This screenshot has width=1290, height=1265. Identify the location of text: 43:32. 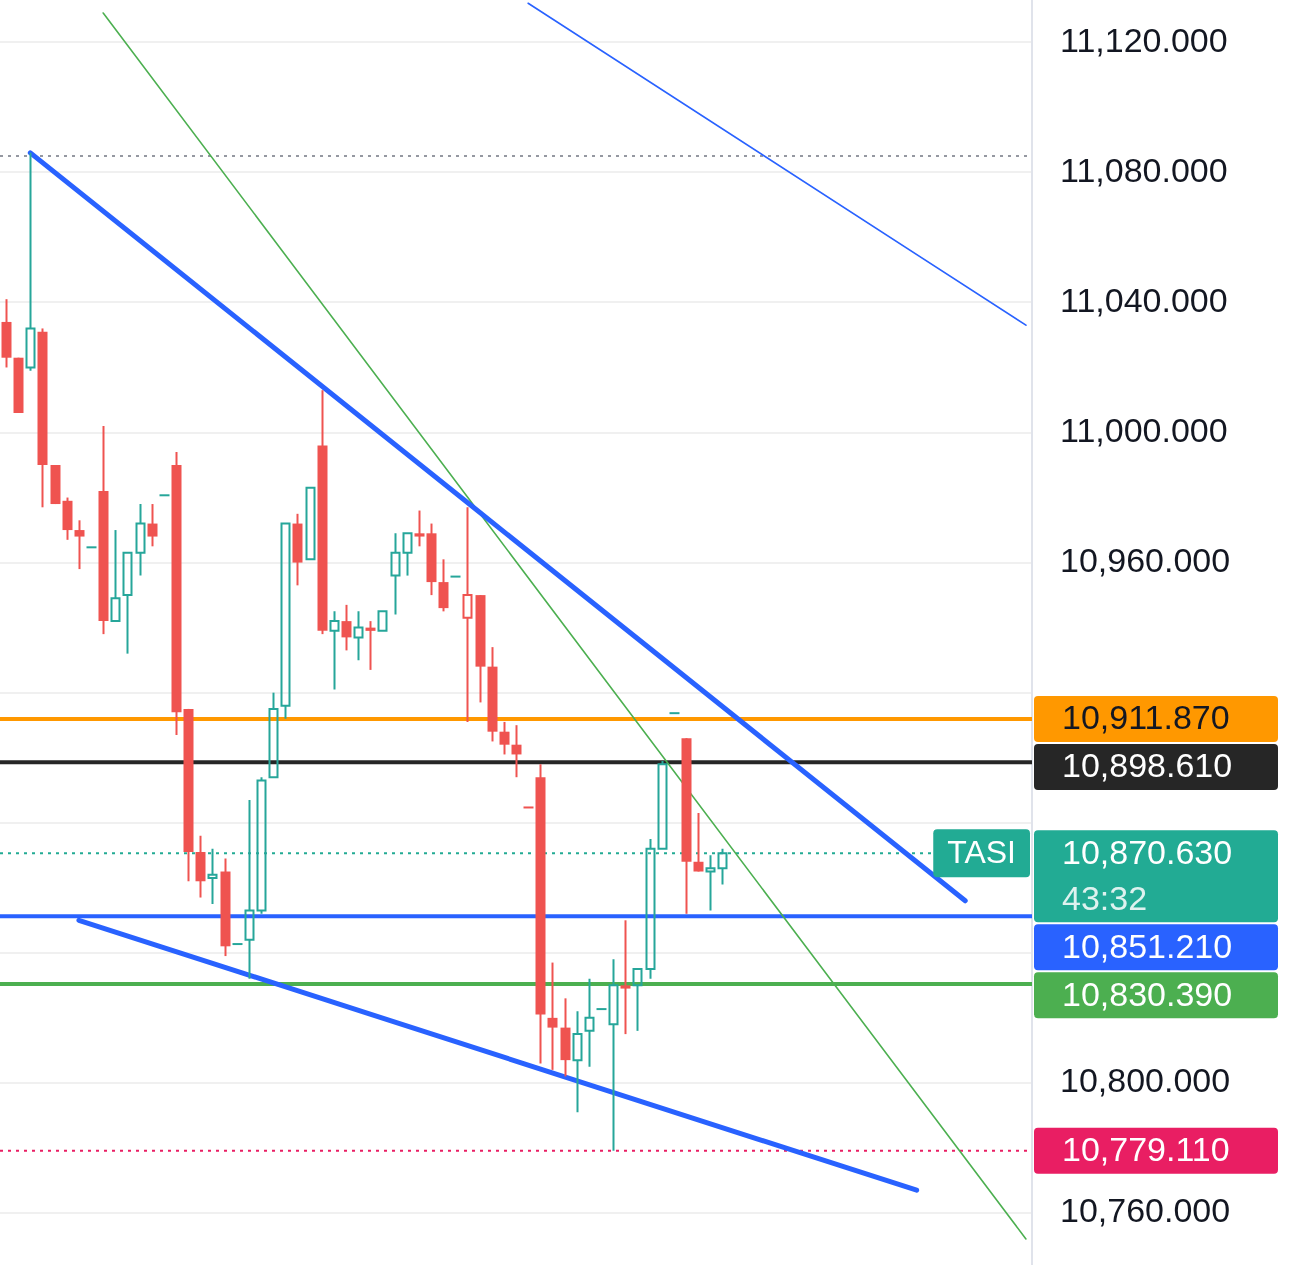
(1105, 897).